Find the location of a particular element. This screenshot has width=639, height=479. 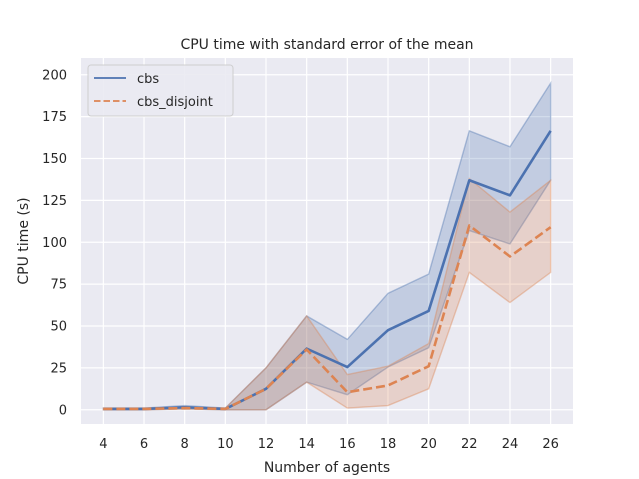

x-tick-label: 24 is located at coordinates (510, 444).